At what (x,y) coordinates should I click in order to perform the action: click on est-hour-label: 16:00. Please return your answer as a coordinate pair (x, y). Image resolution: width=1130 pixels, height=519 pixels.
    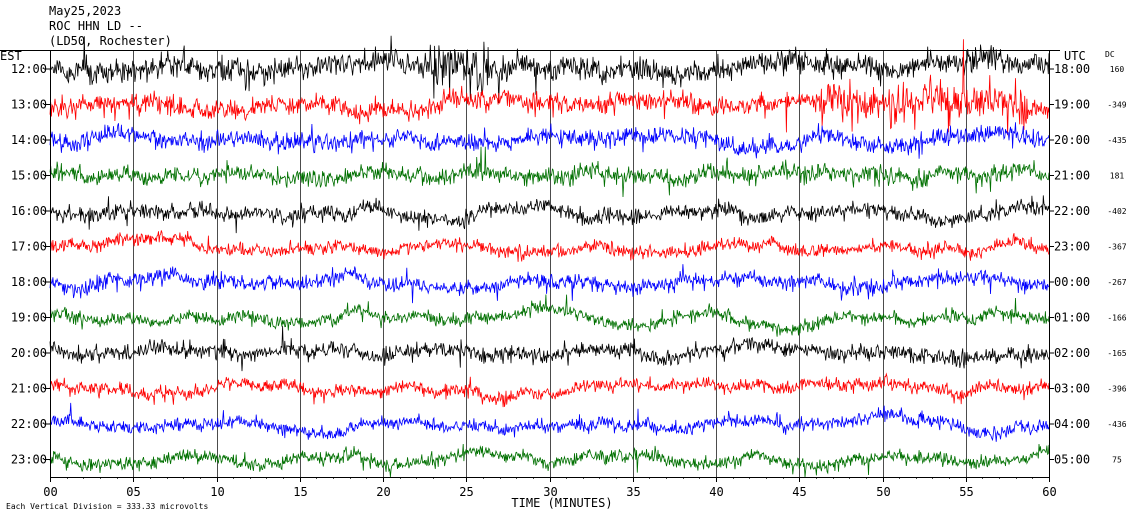
    Looking at the image, I should click on (29, 211).